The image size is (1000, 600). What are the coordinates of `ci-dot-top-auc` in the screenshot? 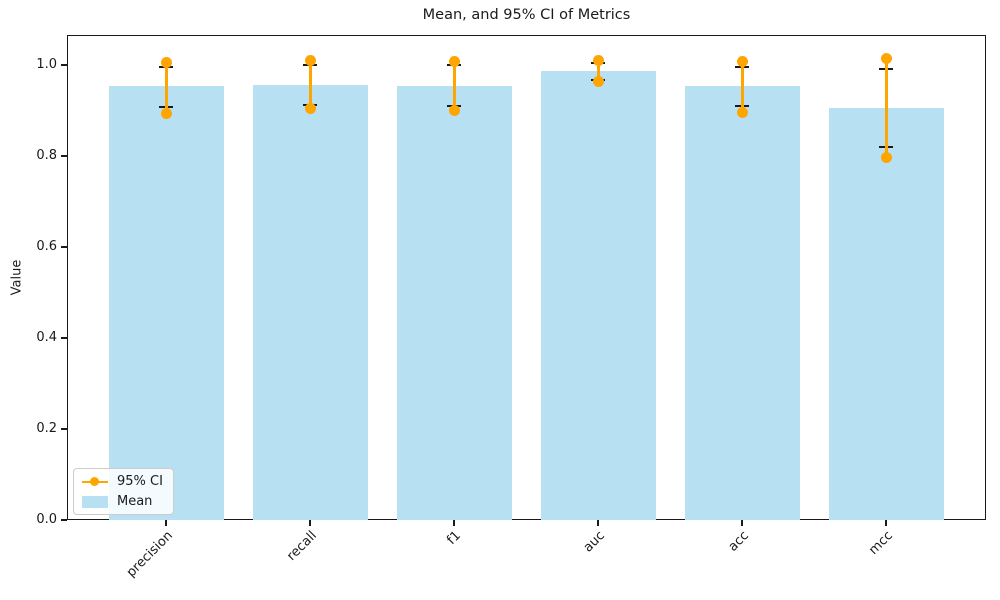 It's located at (598, 61).